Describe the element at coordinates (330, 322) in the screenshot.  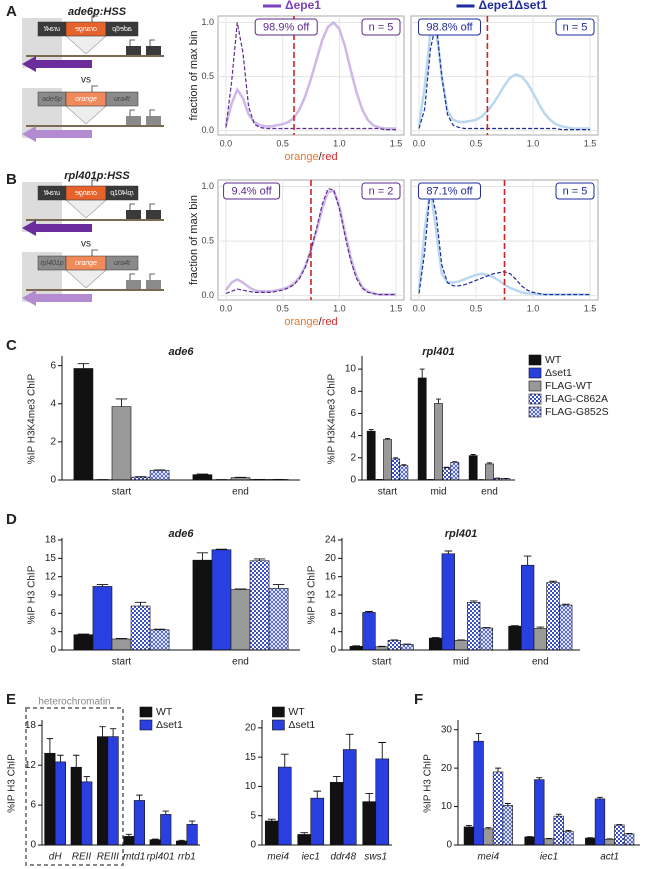
I see `x-axis-label-part: red` at that location.